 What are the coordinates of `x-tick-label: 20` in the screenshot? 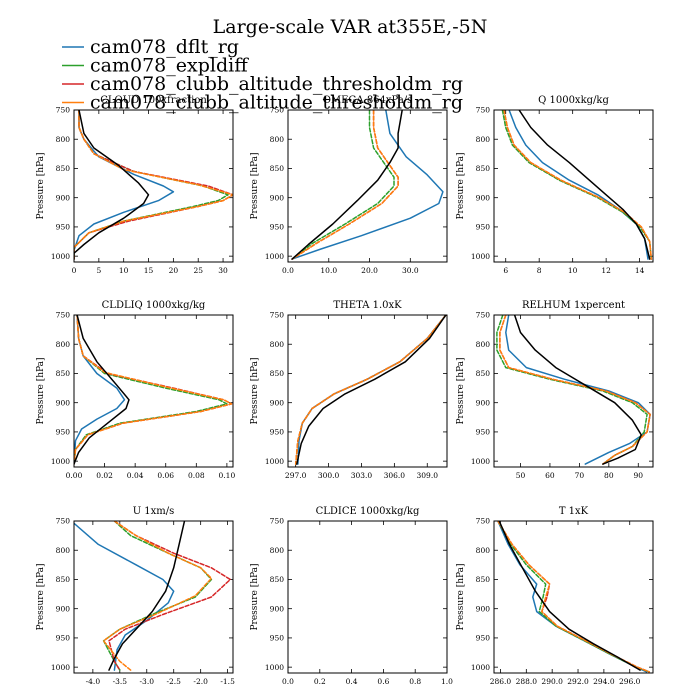 It's located at (174, 270).